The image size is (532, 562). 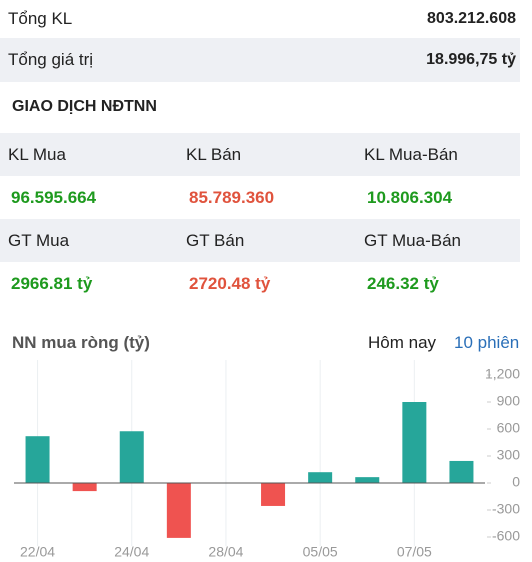 I want to click on x-tick-label: 22/04, so click(x=37, y=552).